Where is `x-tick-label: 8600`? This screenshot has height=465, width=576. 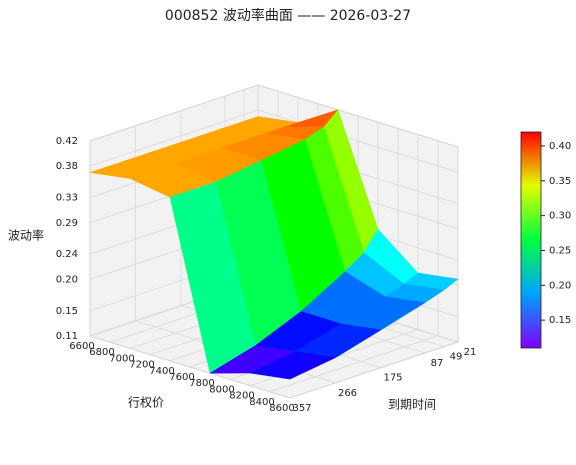 x-tick-label: 8600 is located at coordinates (281, 408).